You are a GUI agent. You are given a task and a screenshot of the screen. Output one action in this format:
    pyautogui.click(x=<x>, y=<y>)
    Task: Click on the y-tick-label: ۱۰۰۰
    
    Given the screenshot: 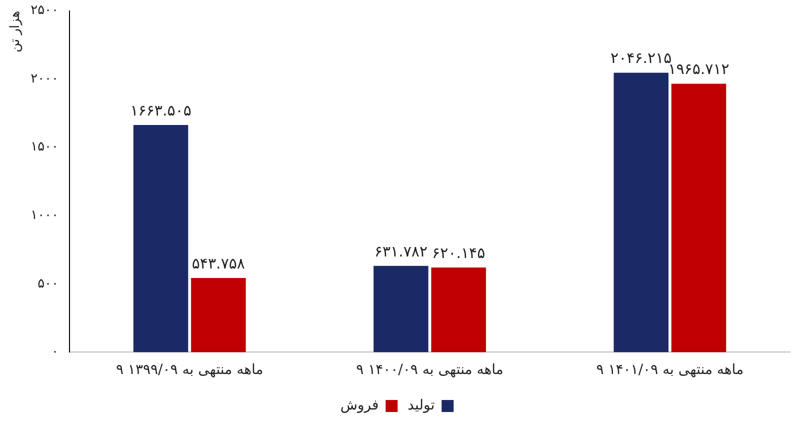 What is the action you would take?
    pyautogui.click(x=44, y=216)
    